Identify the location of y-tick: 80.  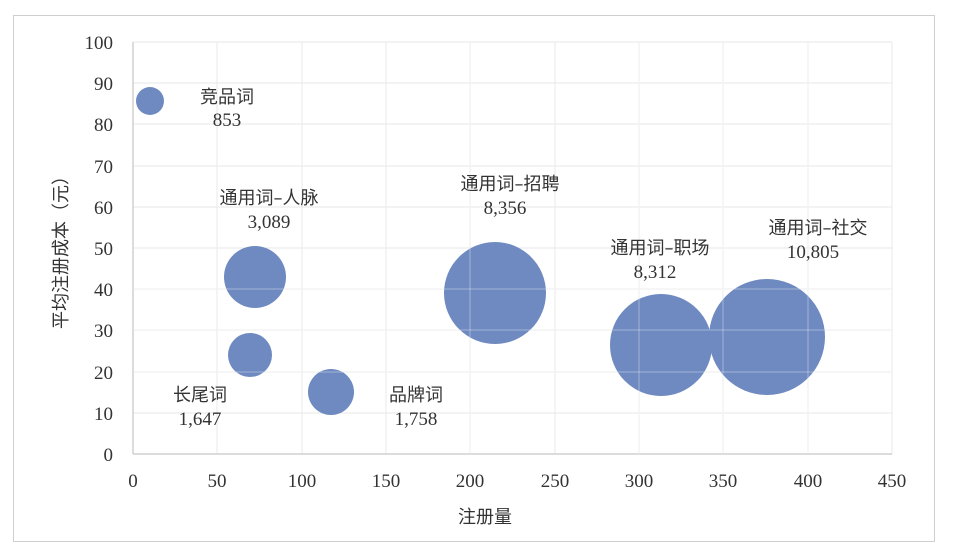
(103, 125).